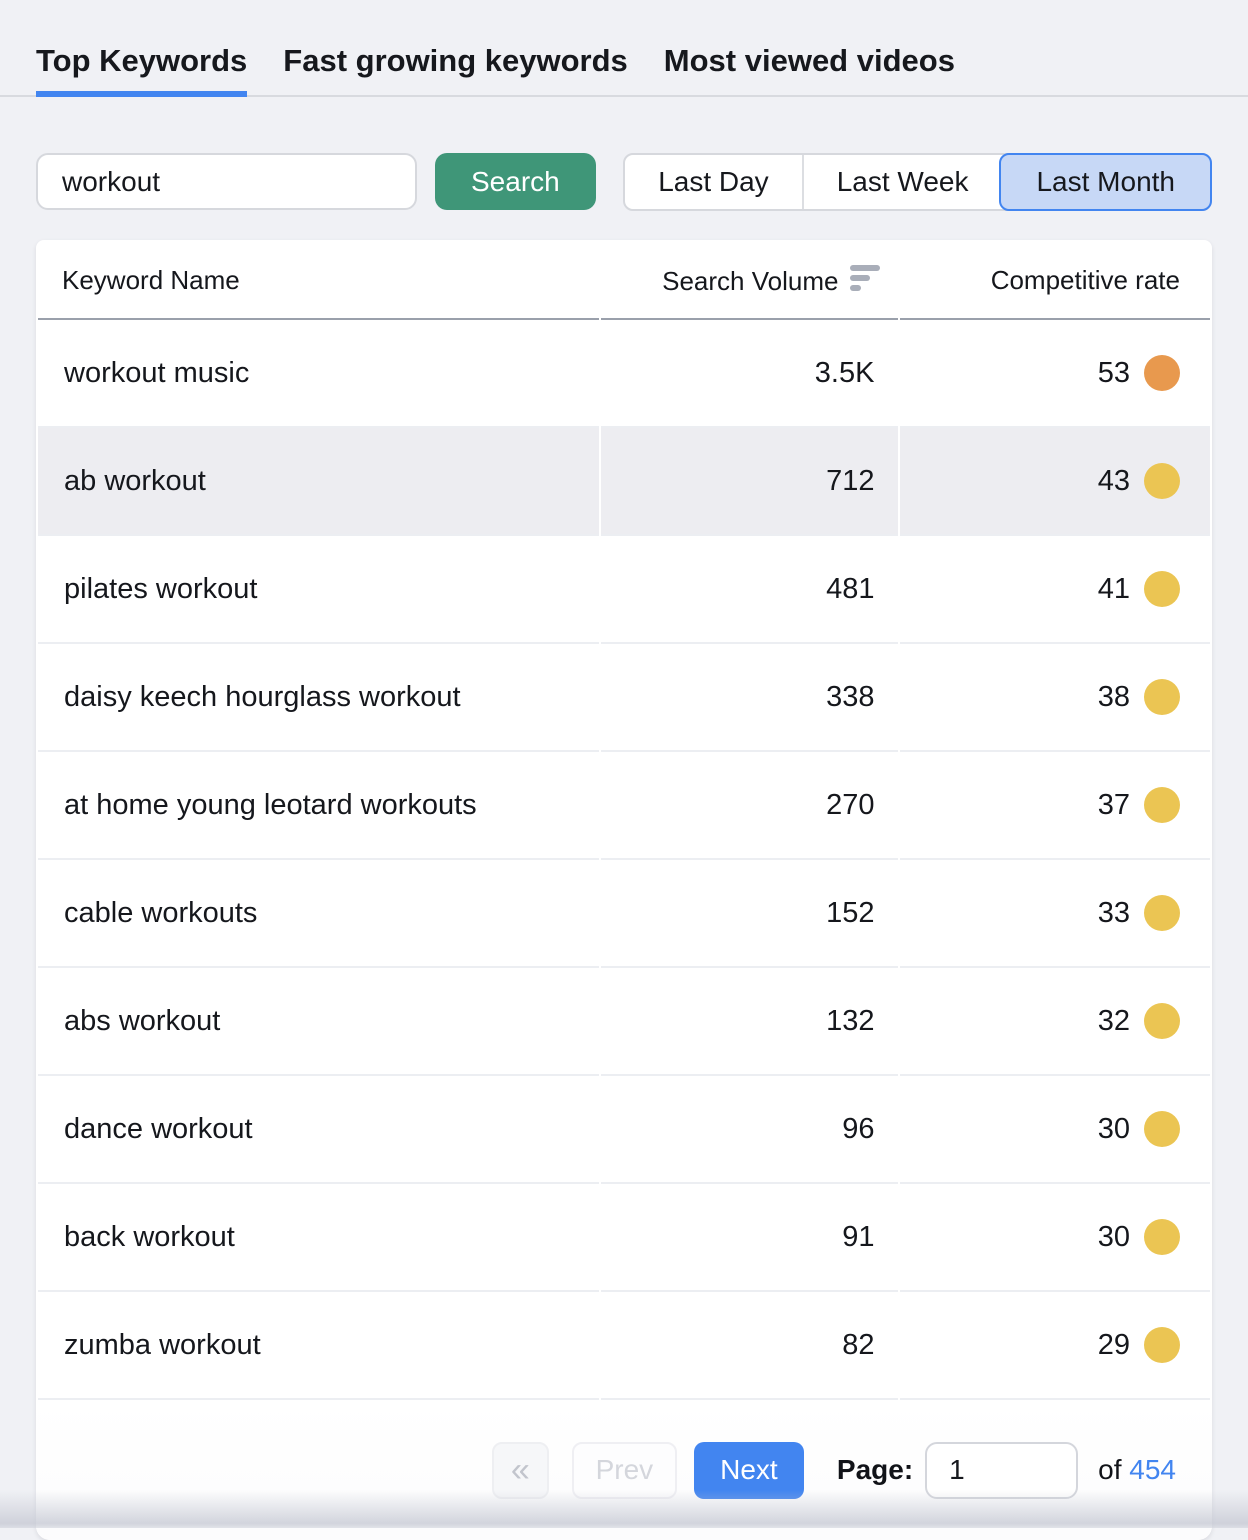 This screenshot has width=1248, height=1540. I want to click on table-row: daisy keech hourglass workout 338 38, so click(624, 698).